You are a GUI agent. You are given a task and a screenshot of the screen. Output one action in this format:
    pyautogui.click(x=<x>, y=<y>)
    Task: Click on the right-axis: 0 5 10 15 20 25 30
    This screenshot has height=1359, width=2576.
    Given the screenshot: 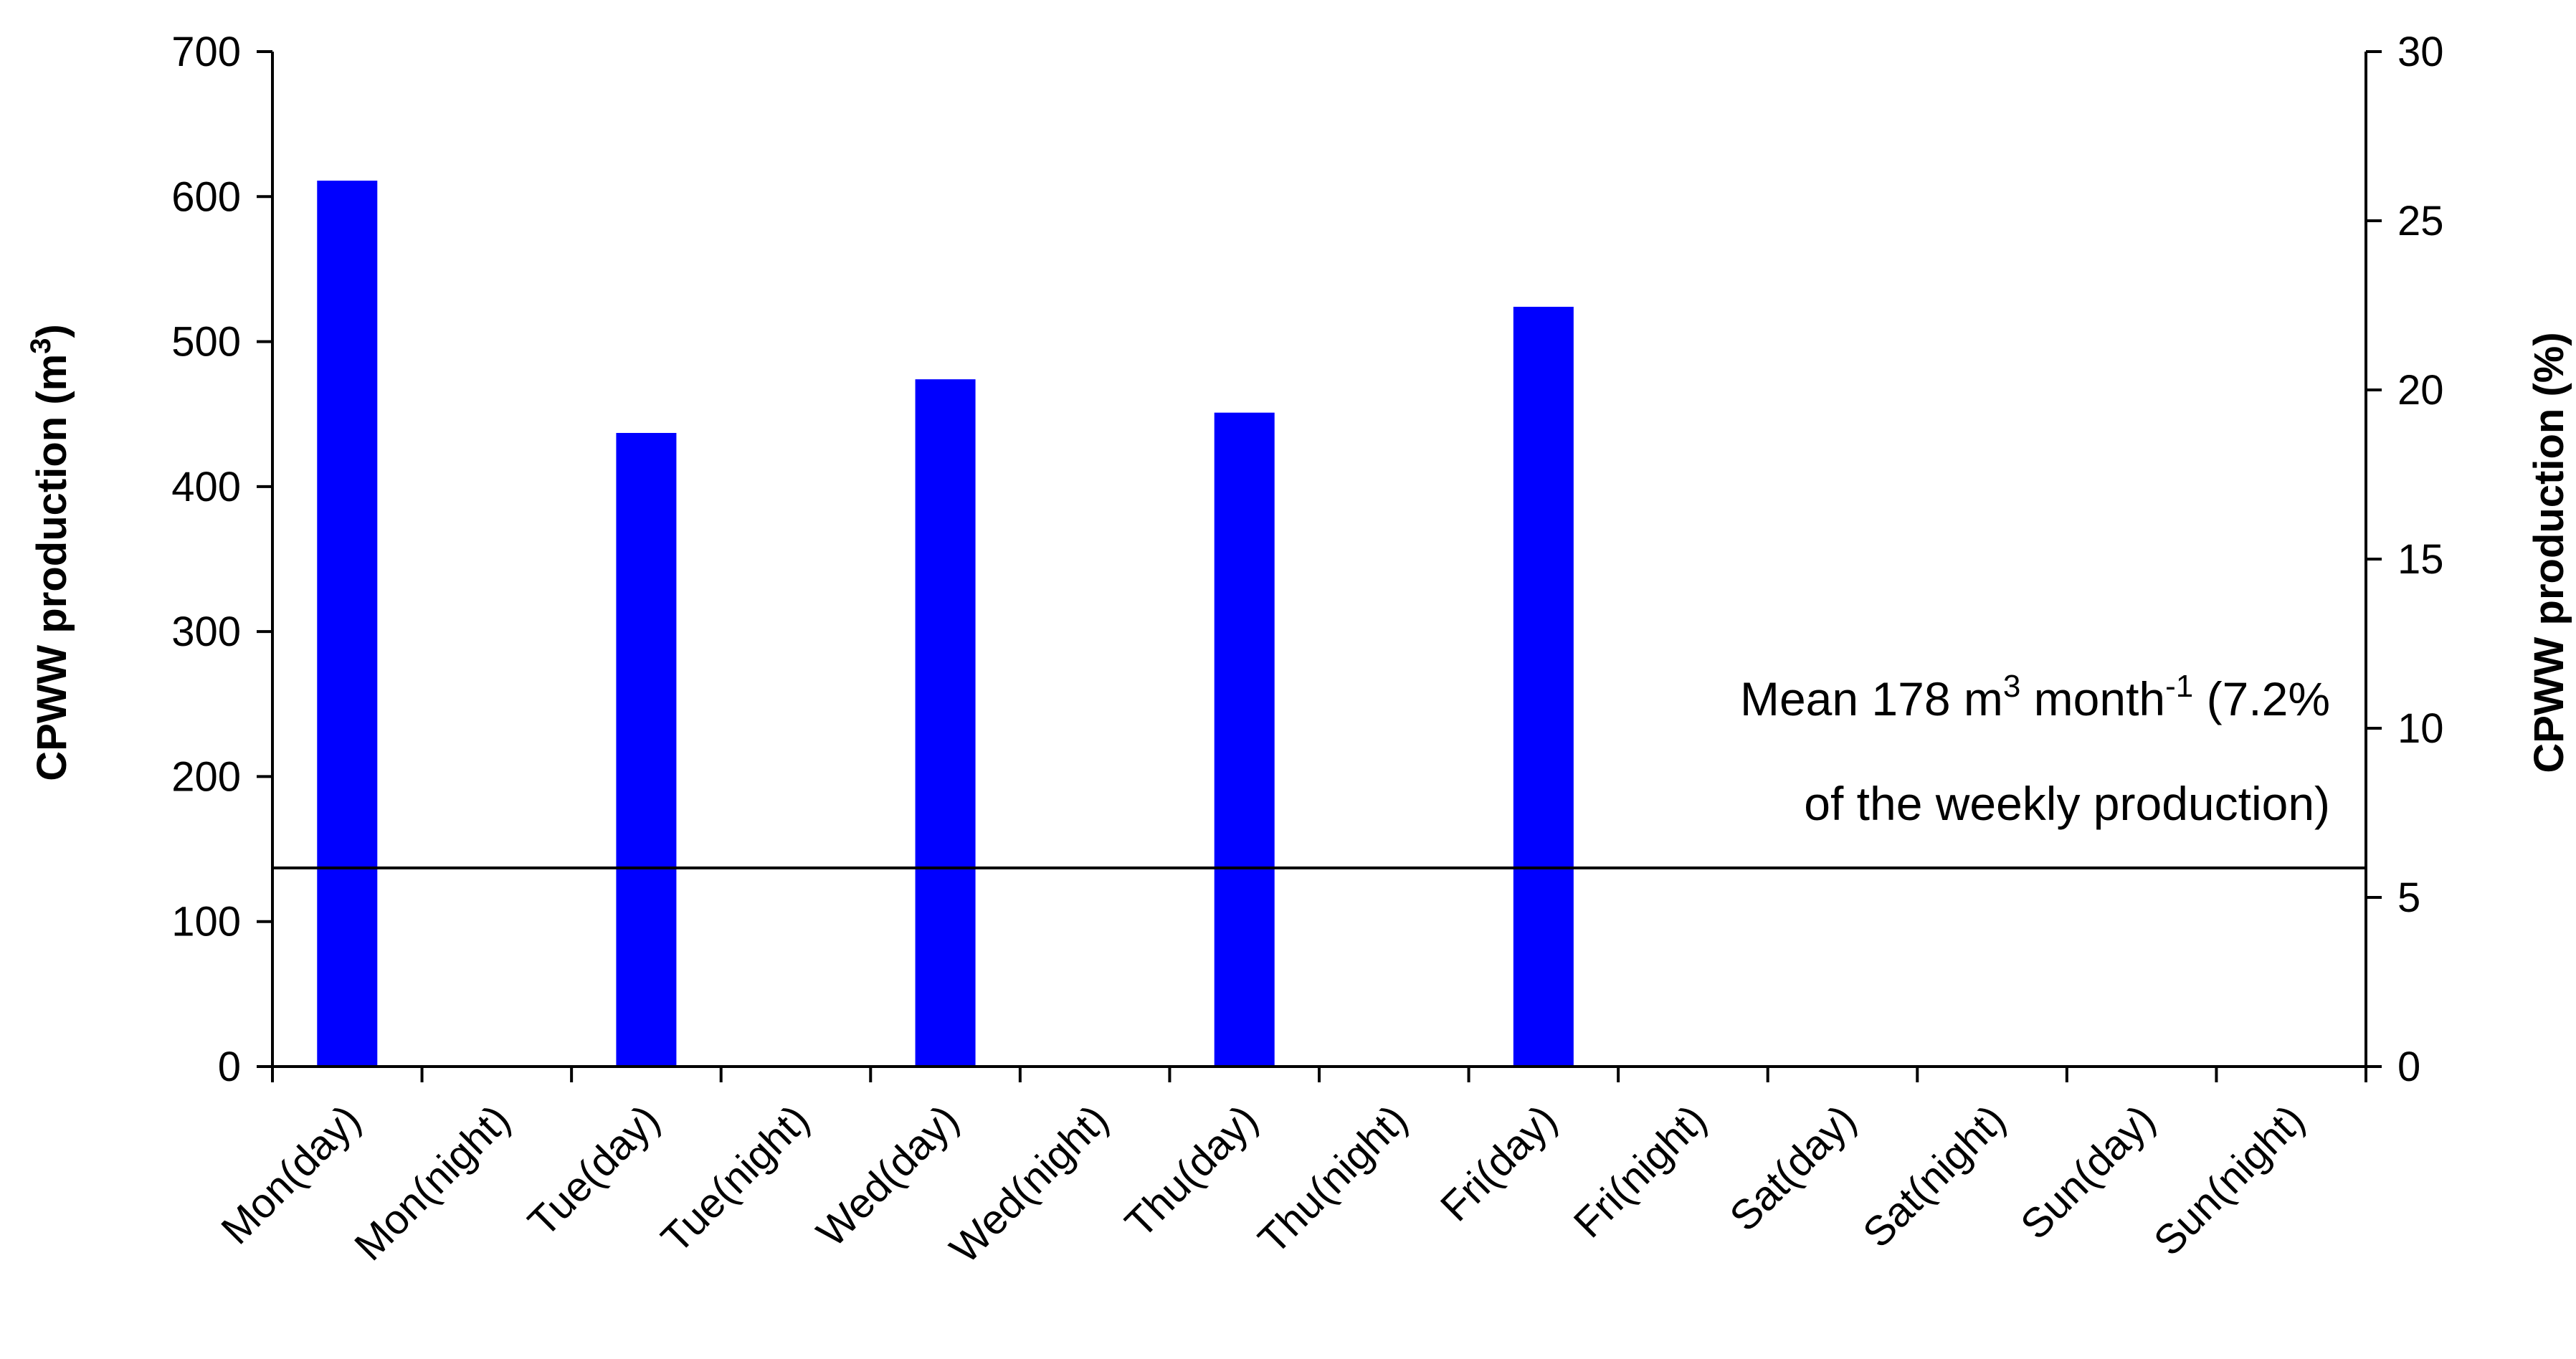 What is the action you would take?
    pyautogui.click(x=2404, y=559)
    